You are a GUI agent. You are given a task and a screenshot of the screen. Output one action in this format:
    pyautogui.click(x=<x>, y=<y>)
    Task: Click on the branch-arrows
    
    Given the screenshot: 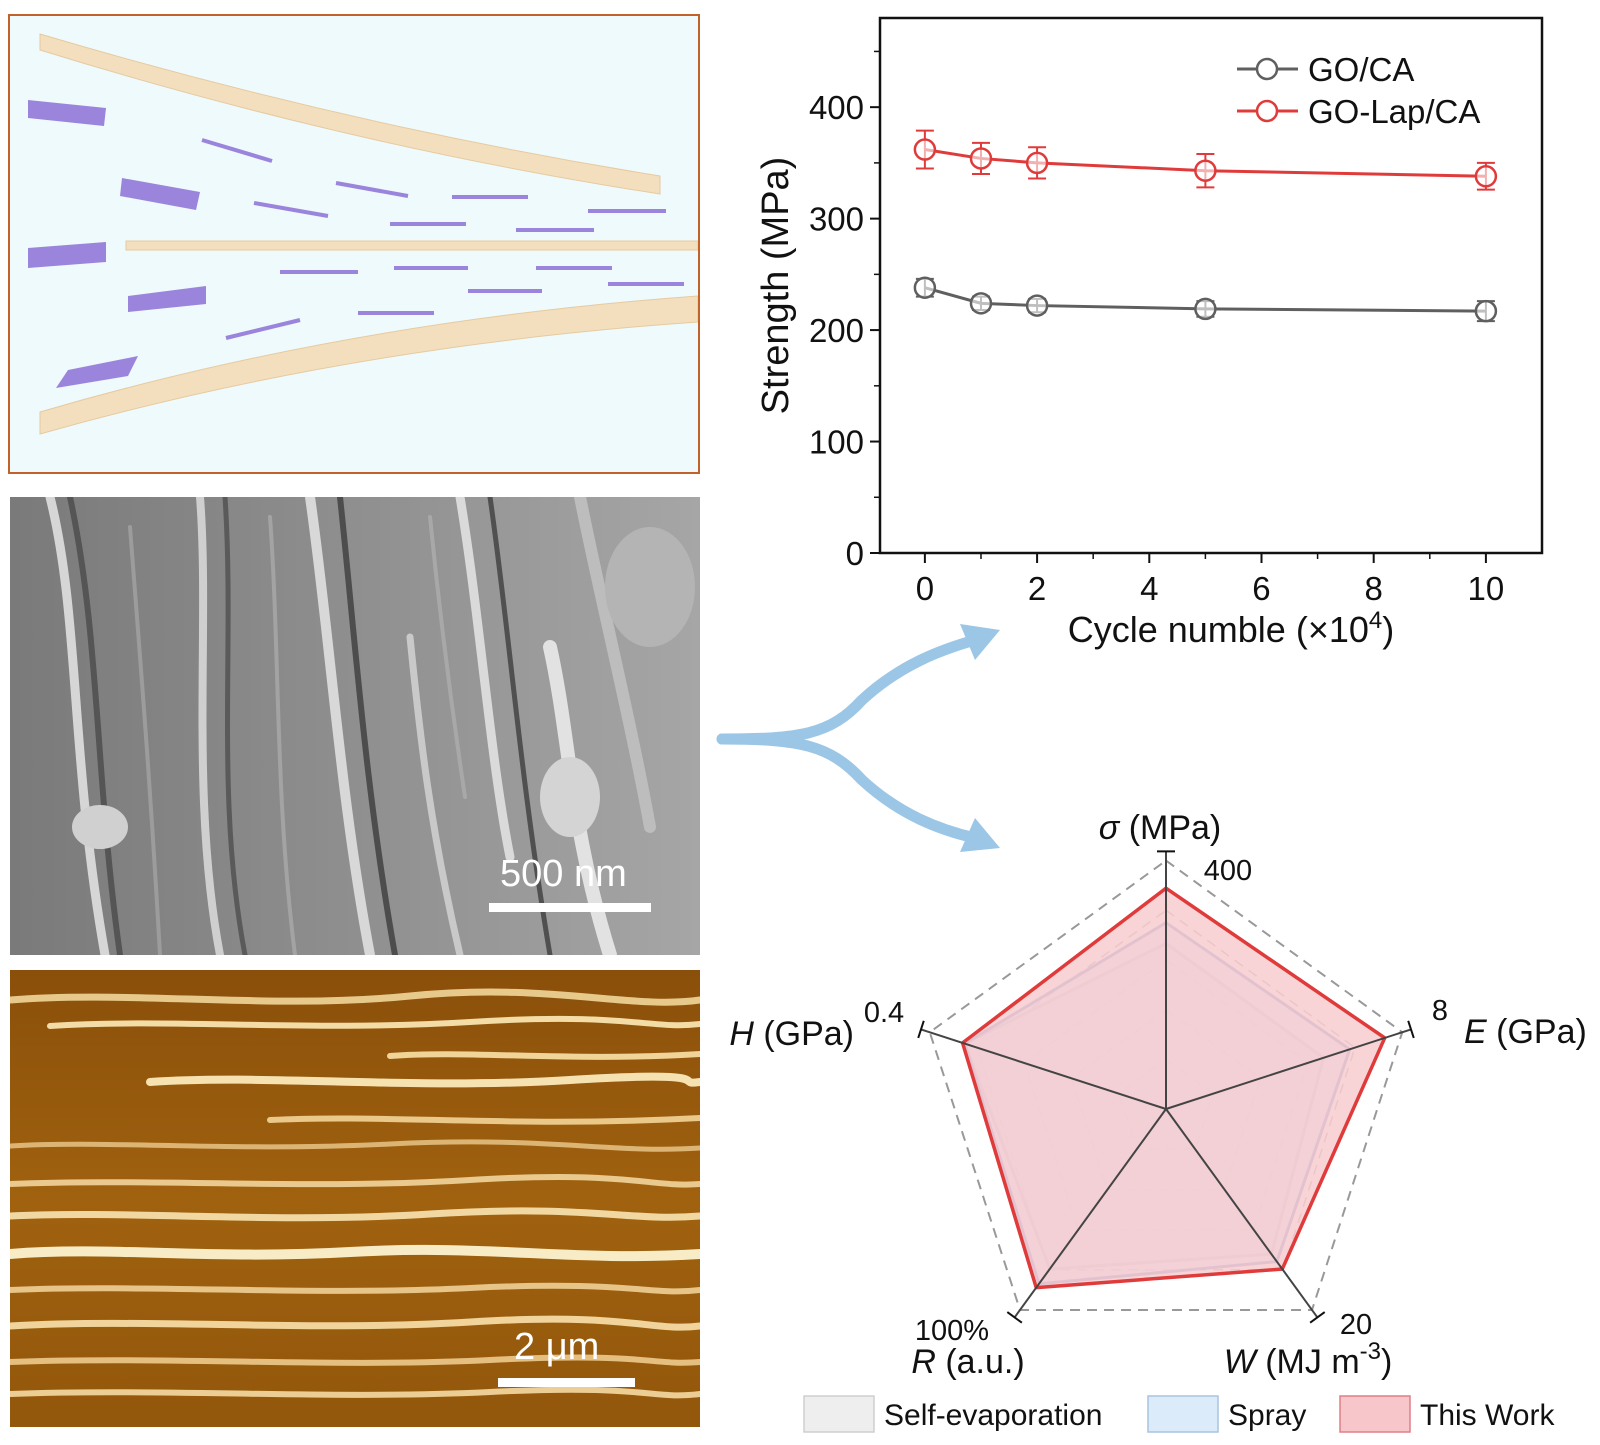 What is the action you would take?
    pyautogui.click(x=858, y=738)
    